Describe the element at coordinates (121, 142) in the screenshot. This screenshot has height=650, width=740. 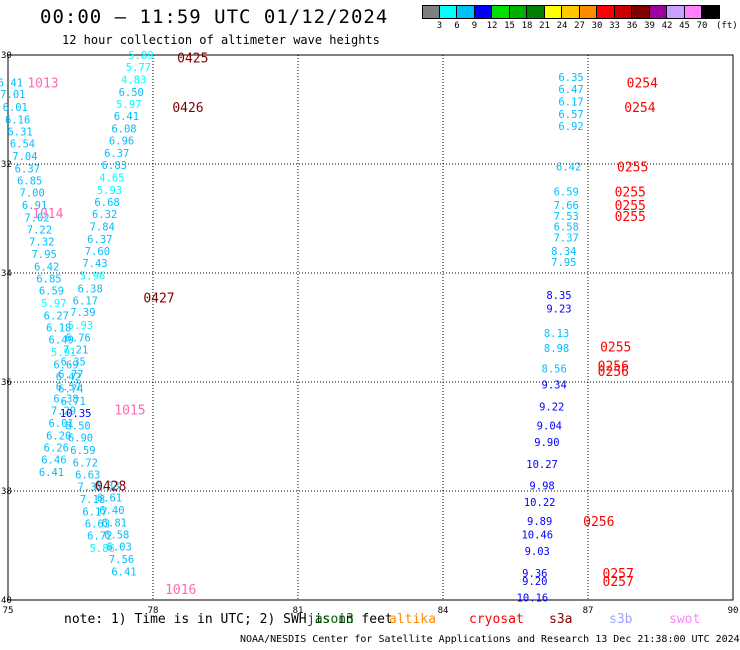
I see `wave-height-value: 6.96` at that location.